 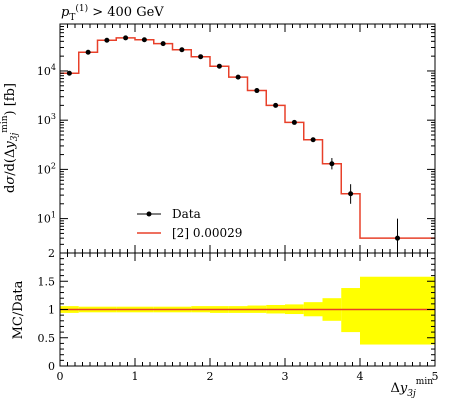 What do you see at coordinates (46, 218) in the screenshot?
I see `main-y-tick-label: 10¹` at bounding box center [46, 218].